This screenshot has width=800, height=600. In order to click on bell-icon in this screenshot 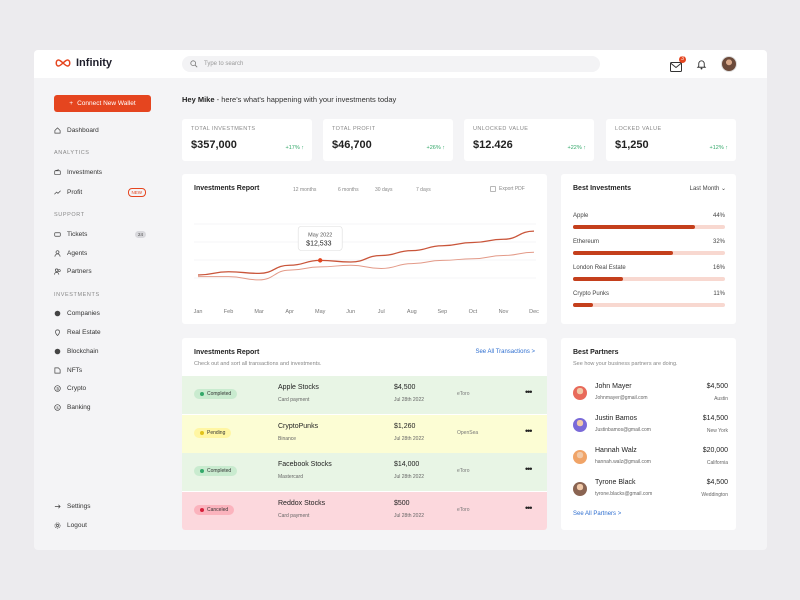, I will do `click(701, 64)`.